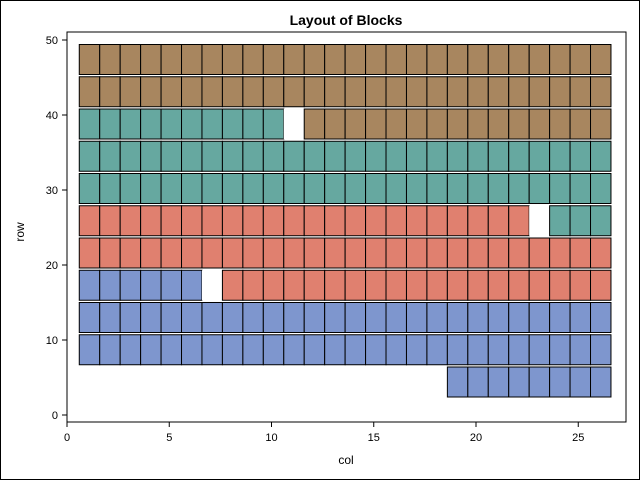  Describe the element at coordinates (345, 460) in the screenshot. I see `x-axis-label: col` at that location.